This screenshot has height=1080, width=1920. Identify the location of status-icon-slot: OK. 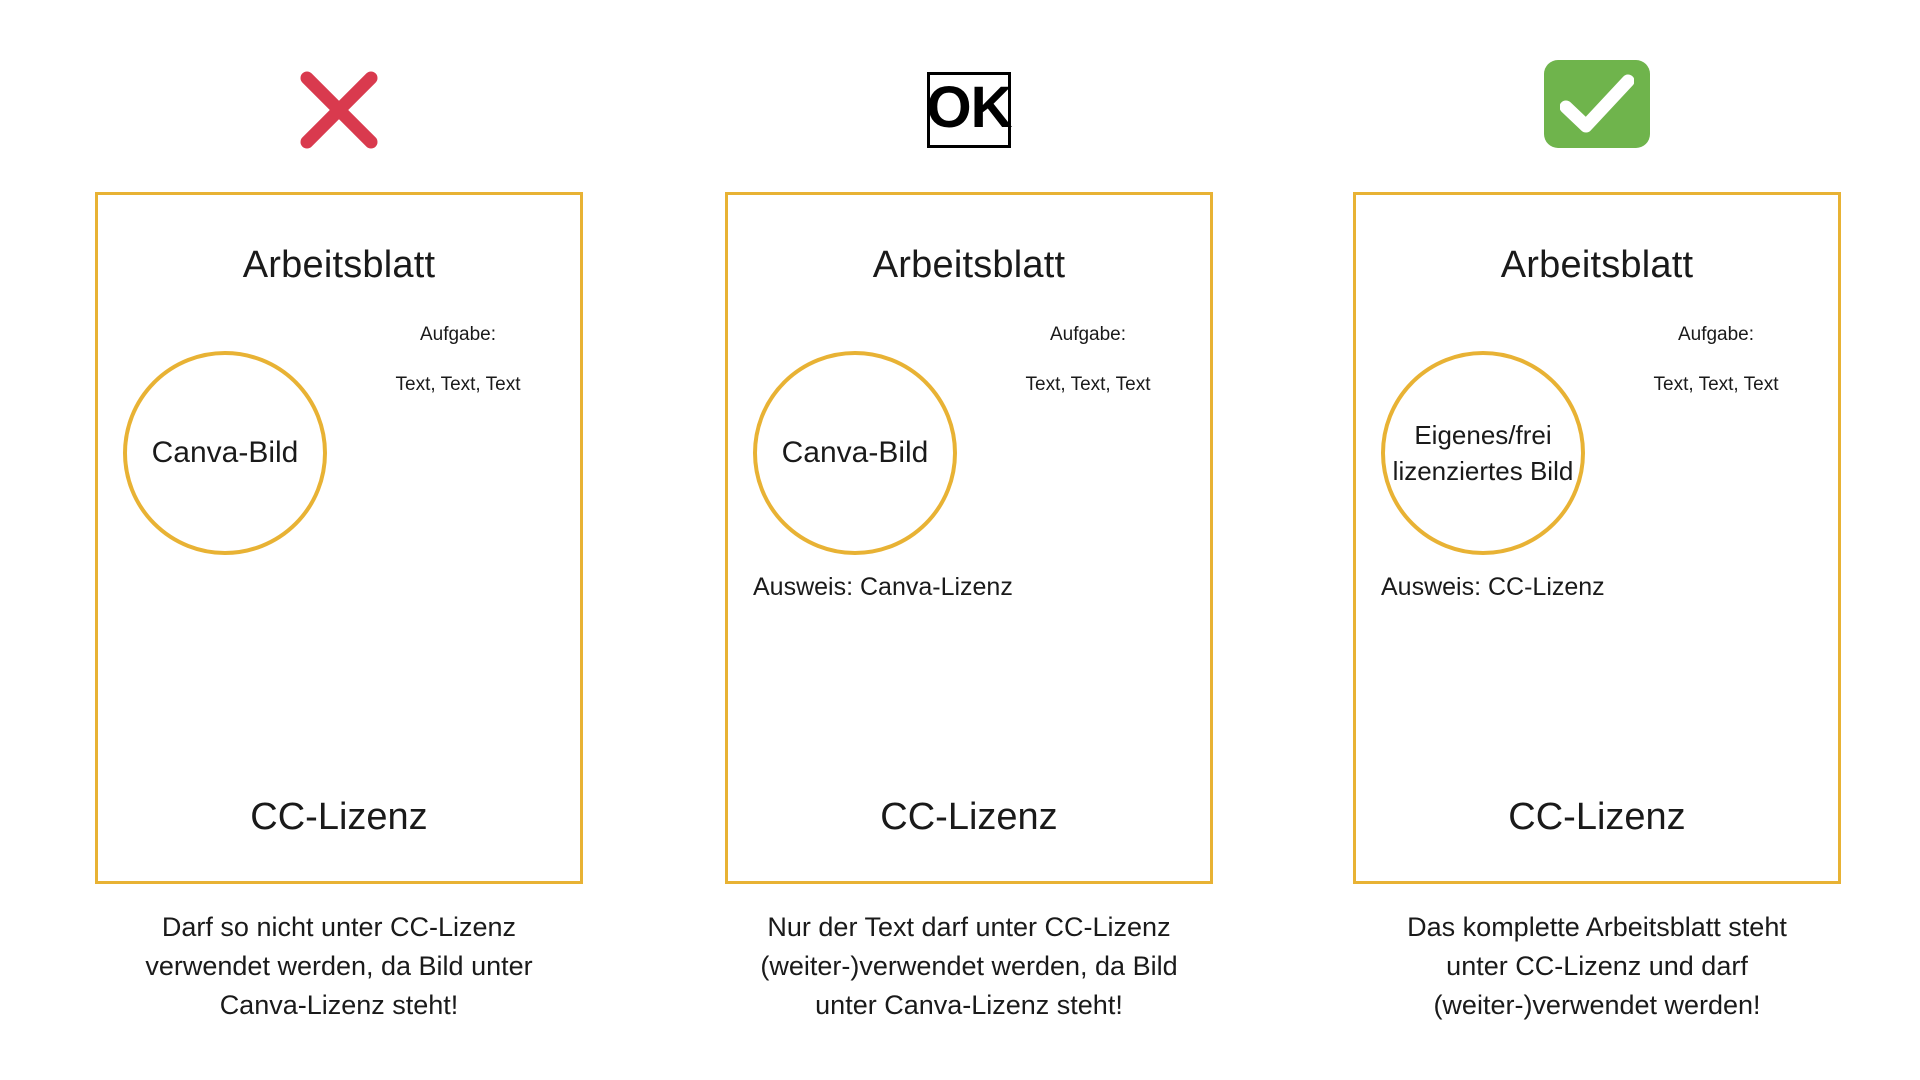
(969, 107).